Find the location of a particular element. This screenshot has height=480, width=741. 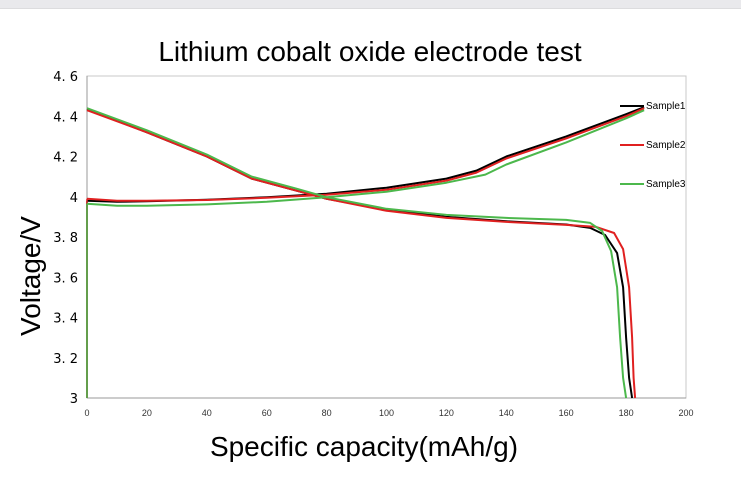

x-tick-label: 100 is located at coordinates (386, 413).